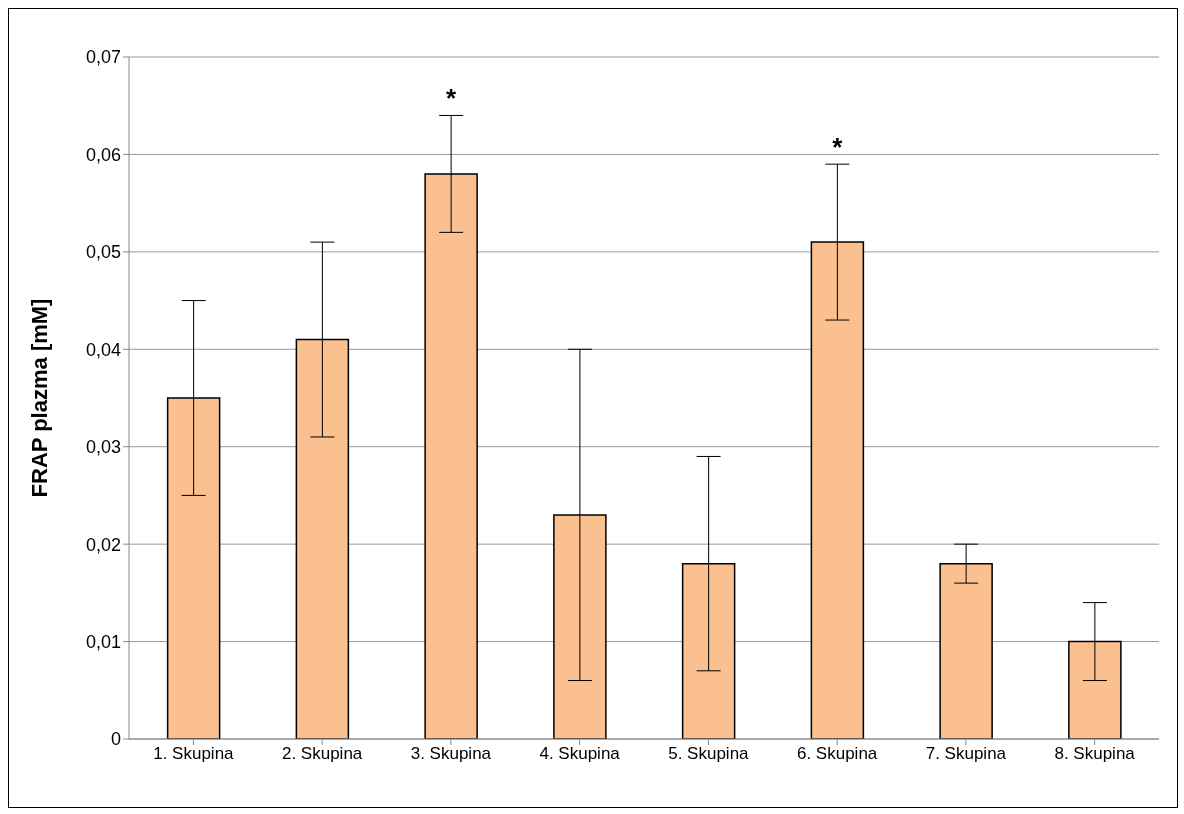  I want to click on y-tick-label: 0,04, so click(103, 349).